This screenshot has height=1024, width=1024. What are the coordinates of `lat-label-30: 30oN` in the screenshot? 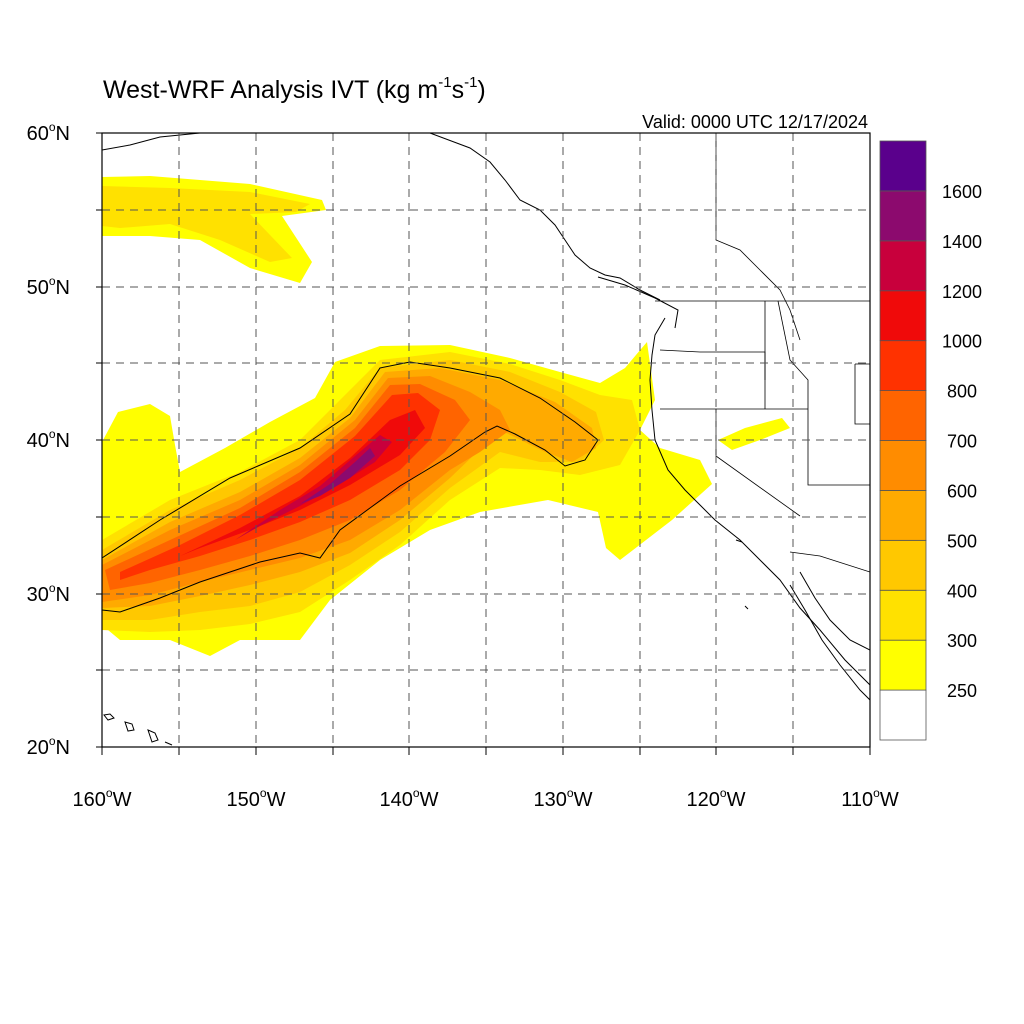 It's located at (48, 593).